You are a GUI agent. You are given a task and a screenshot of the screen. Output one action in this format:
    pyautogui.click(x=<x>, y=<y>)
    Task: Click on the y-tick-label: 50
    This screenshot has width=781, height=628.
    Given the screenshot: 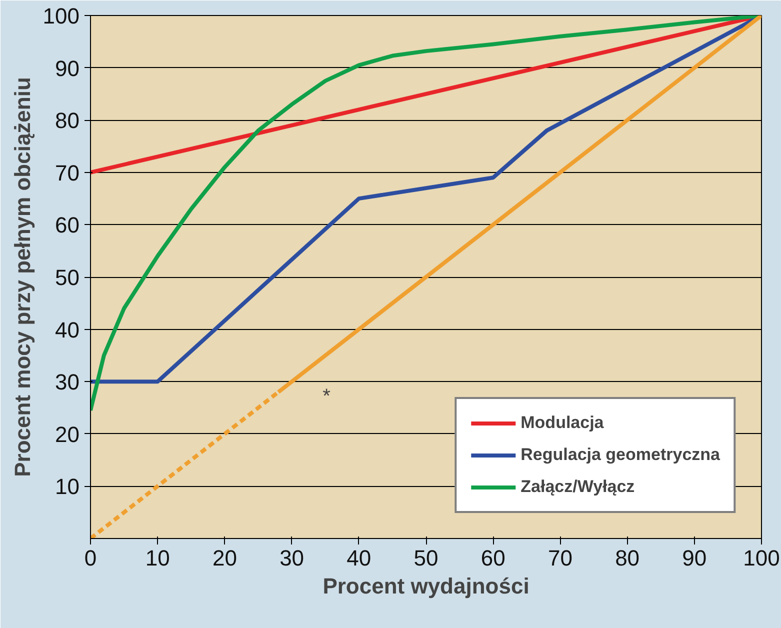 What is the action you would take?
    pyautogui.click(x=67, y=277)
    